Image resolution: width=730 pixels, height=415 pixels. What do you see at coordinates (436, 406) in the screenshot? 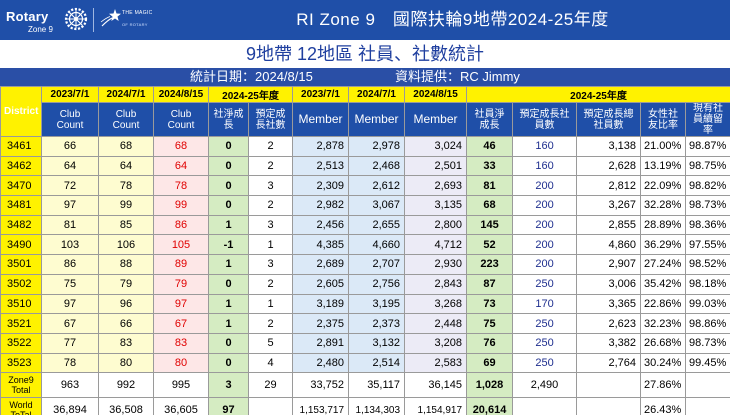
I see `total-member-2024-08: 1,154,917` at bounding box center [436, 406].